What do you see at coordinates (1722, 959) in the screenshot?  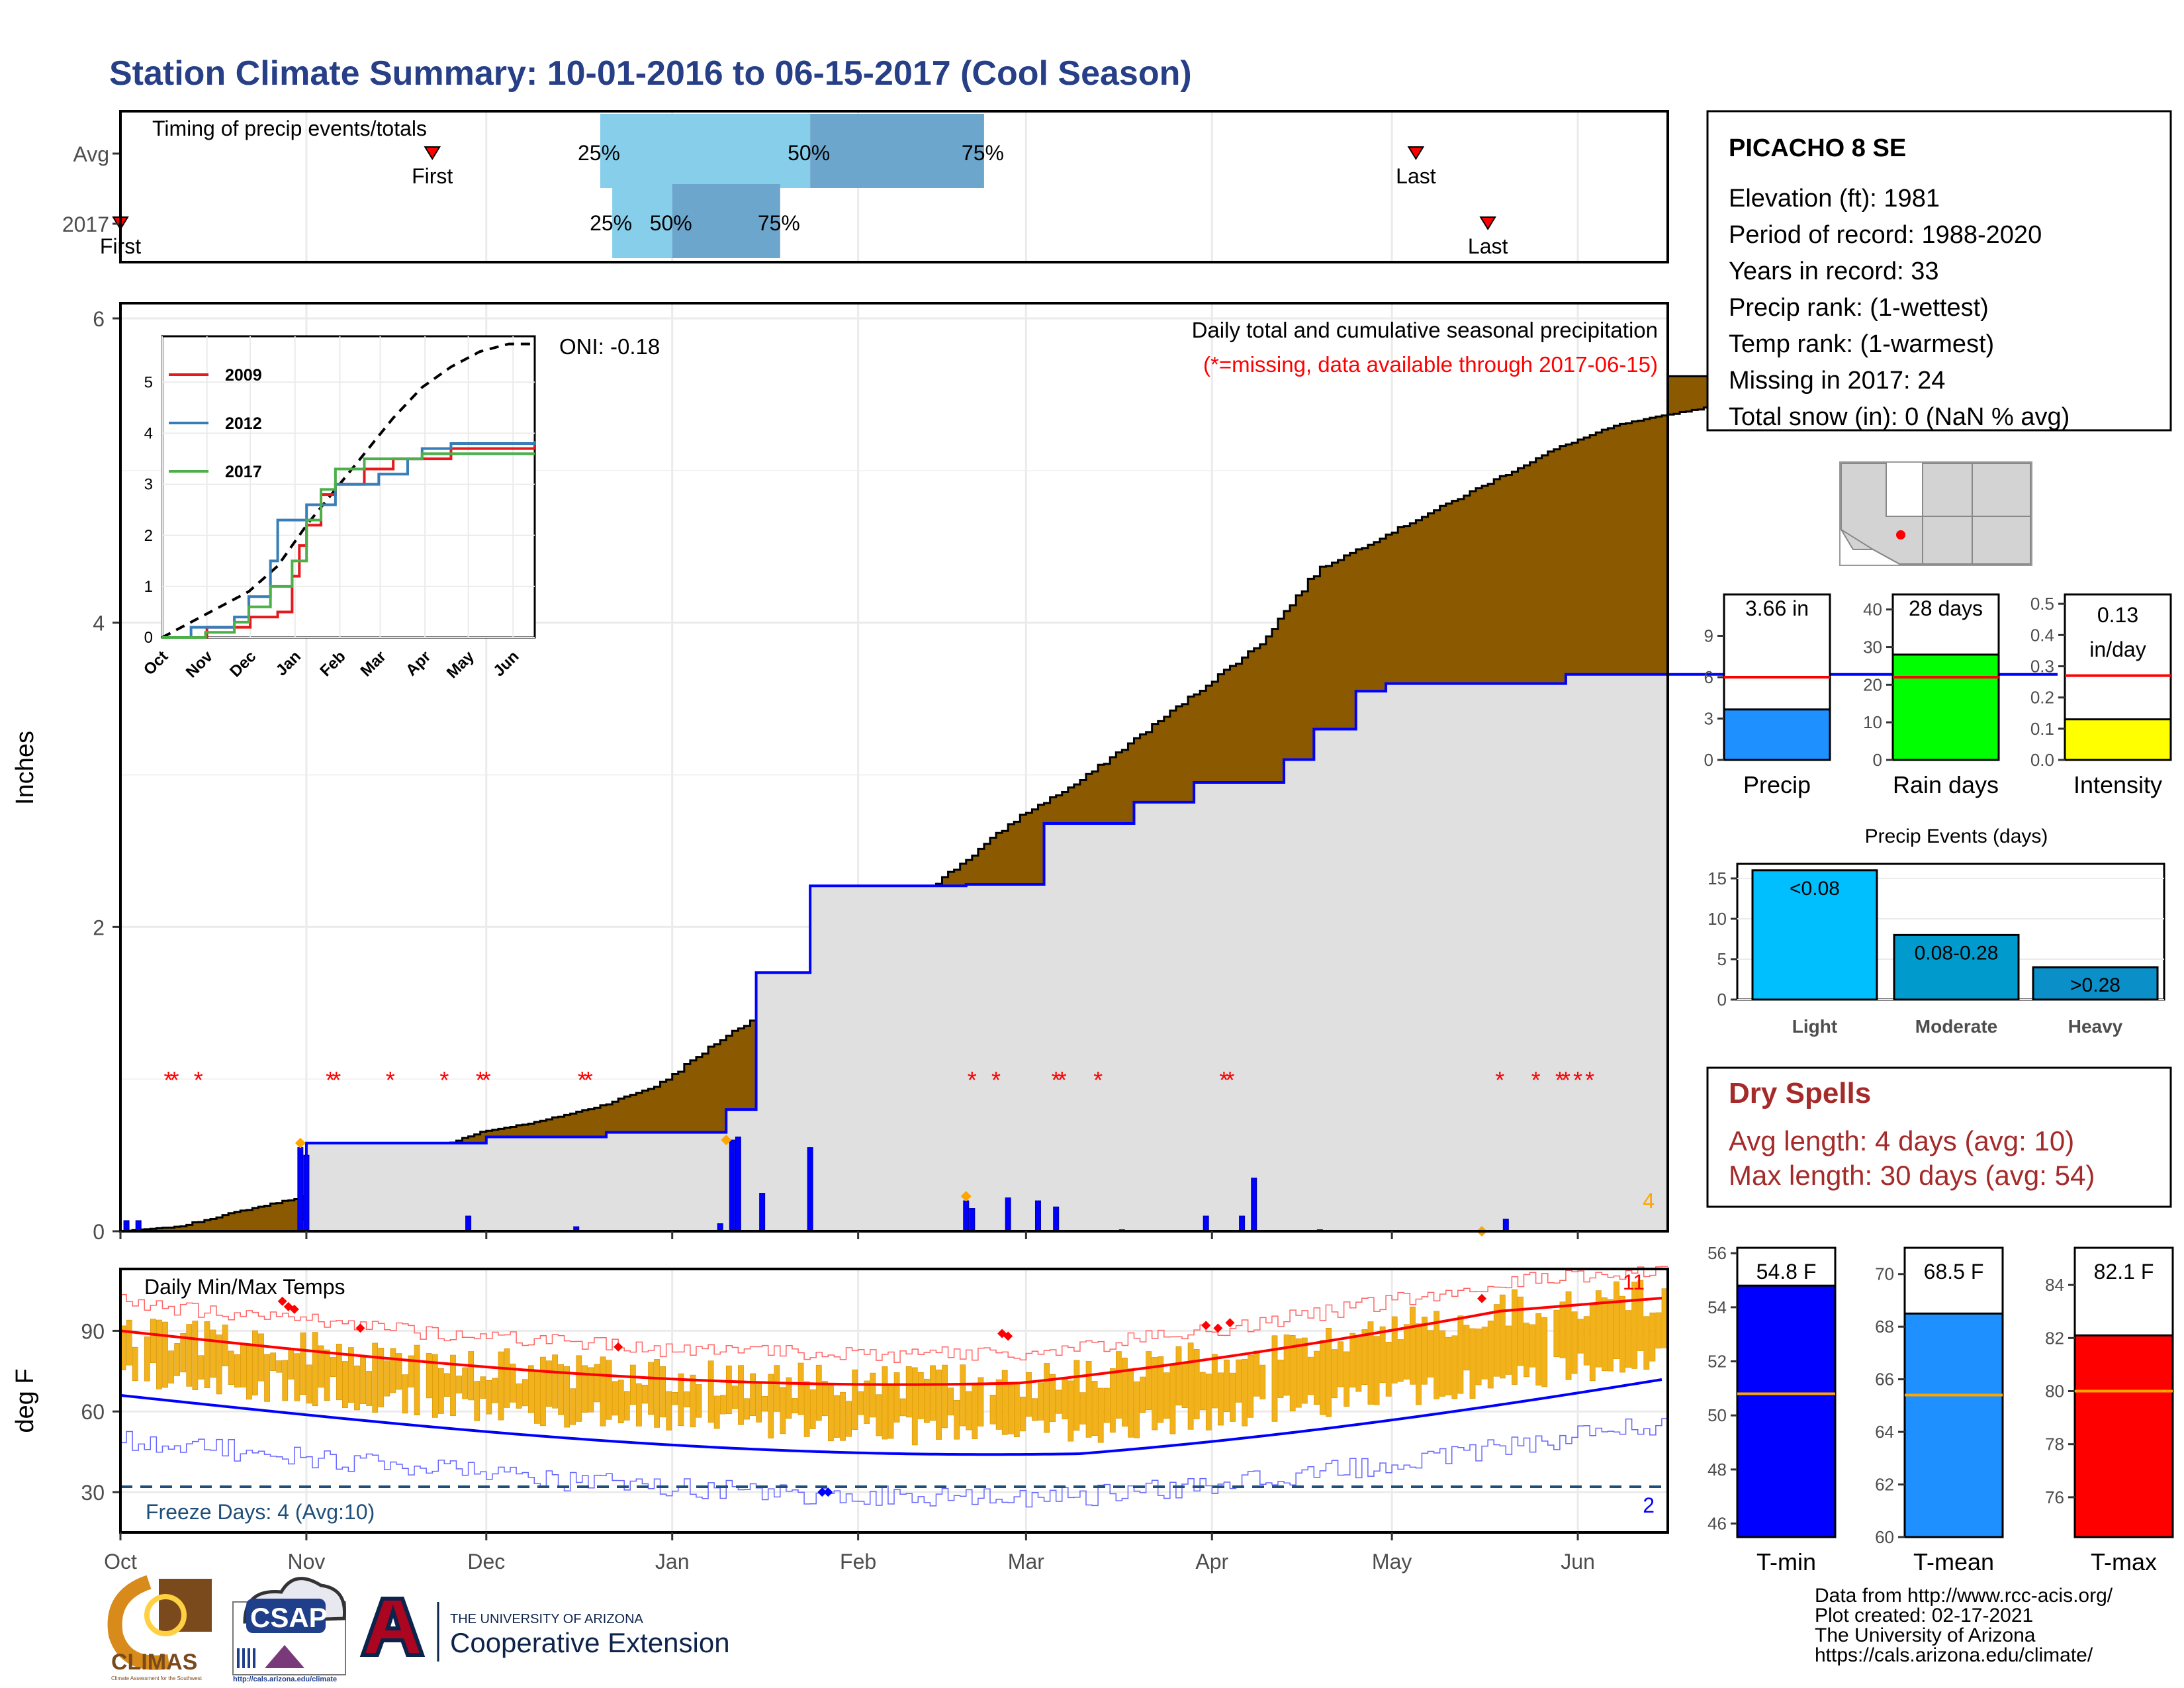 I see `events-ytick-label: 5` at bounding box center [1722, 959].